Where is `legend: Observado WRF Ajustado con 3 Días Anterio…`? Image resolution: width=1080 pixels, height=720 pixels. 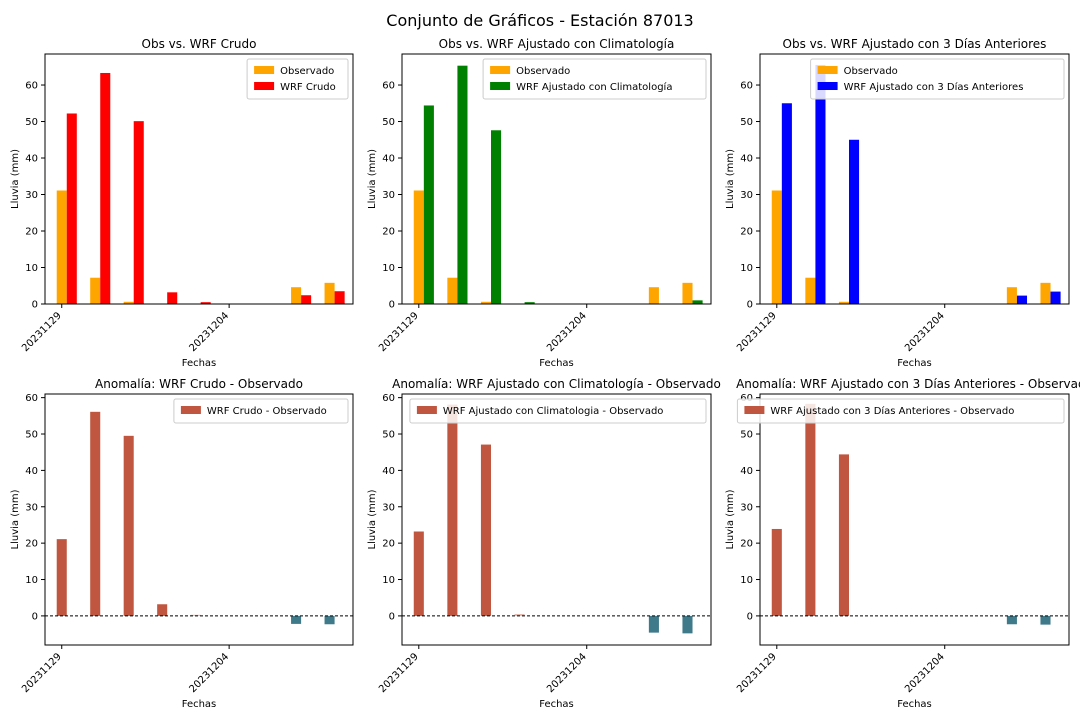 legend: Observado WRF Ajustado con 3 Días Anterio… is located at coordinates (937, 79).